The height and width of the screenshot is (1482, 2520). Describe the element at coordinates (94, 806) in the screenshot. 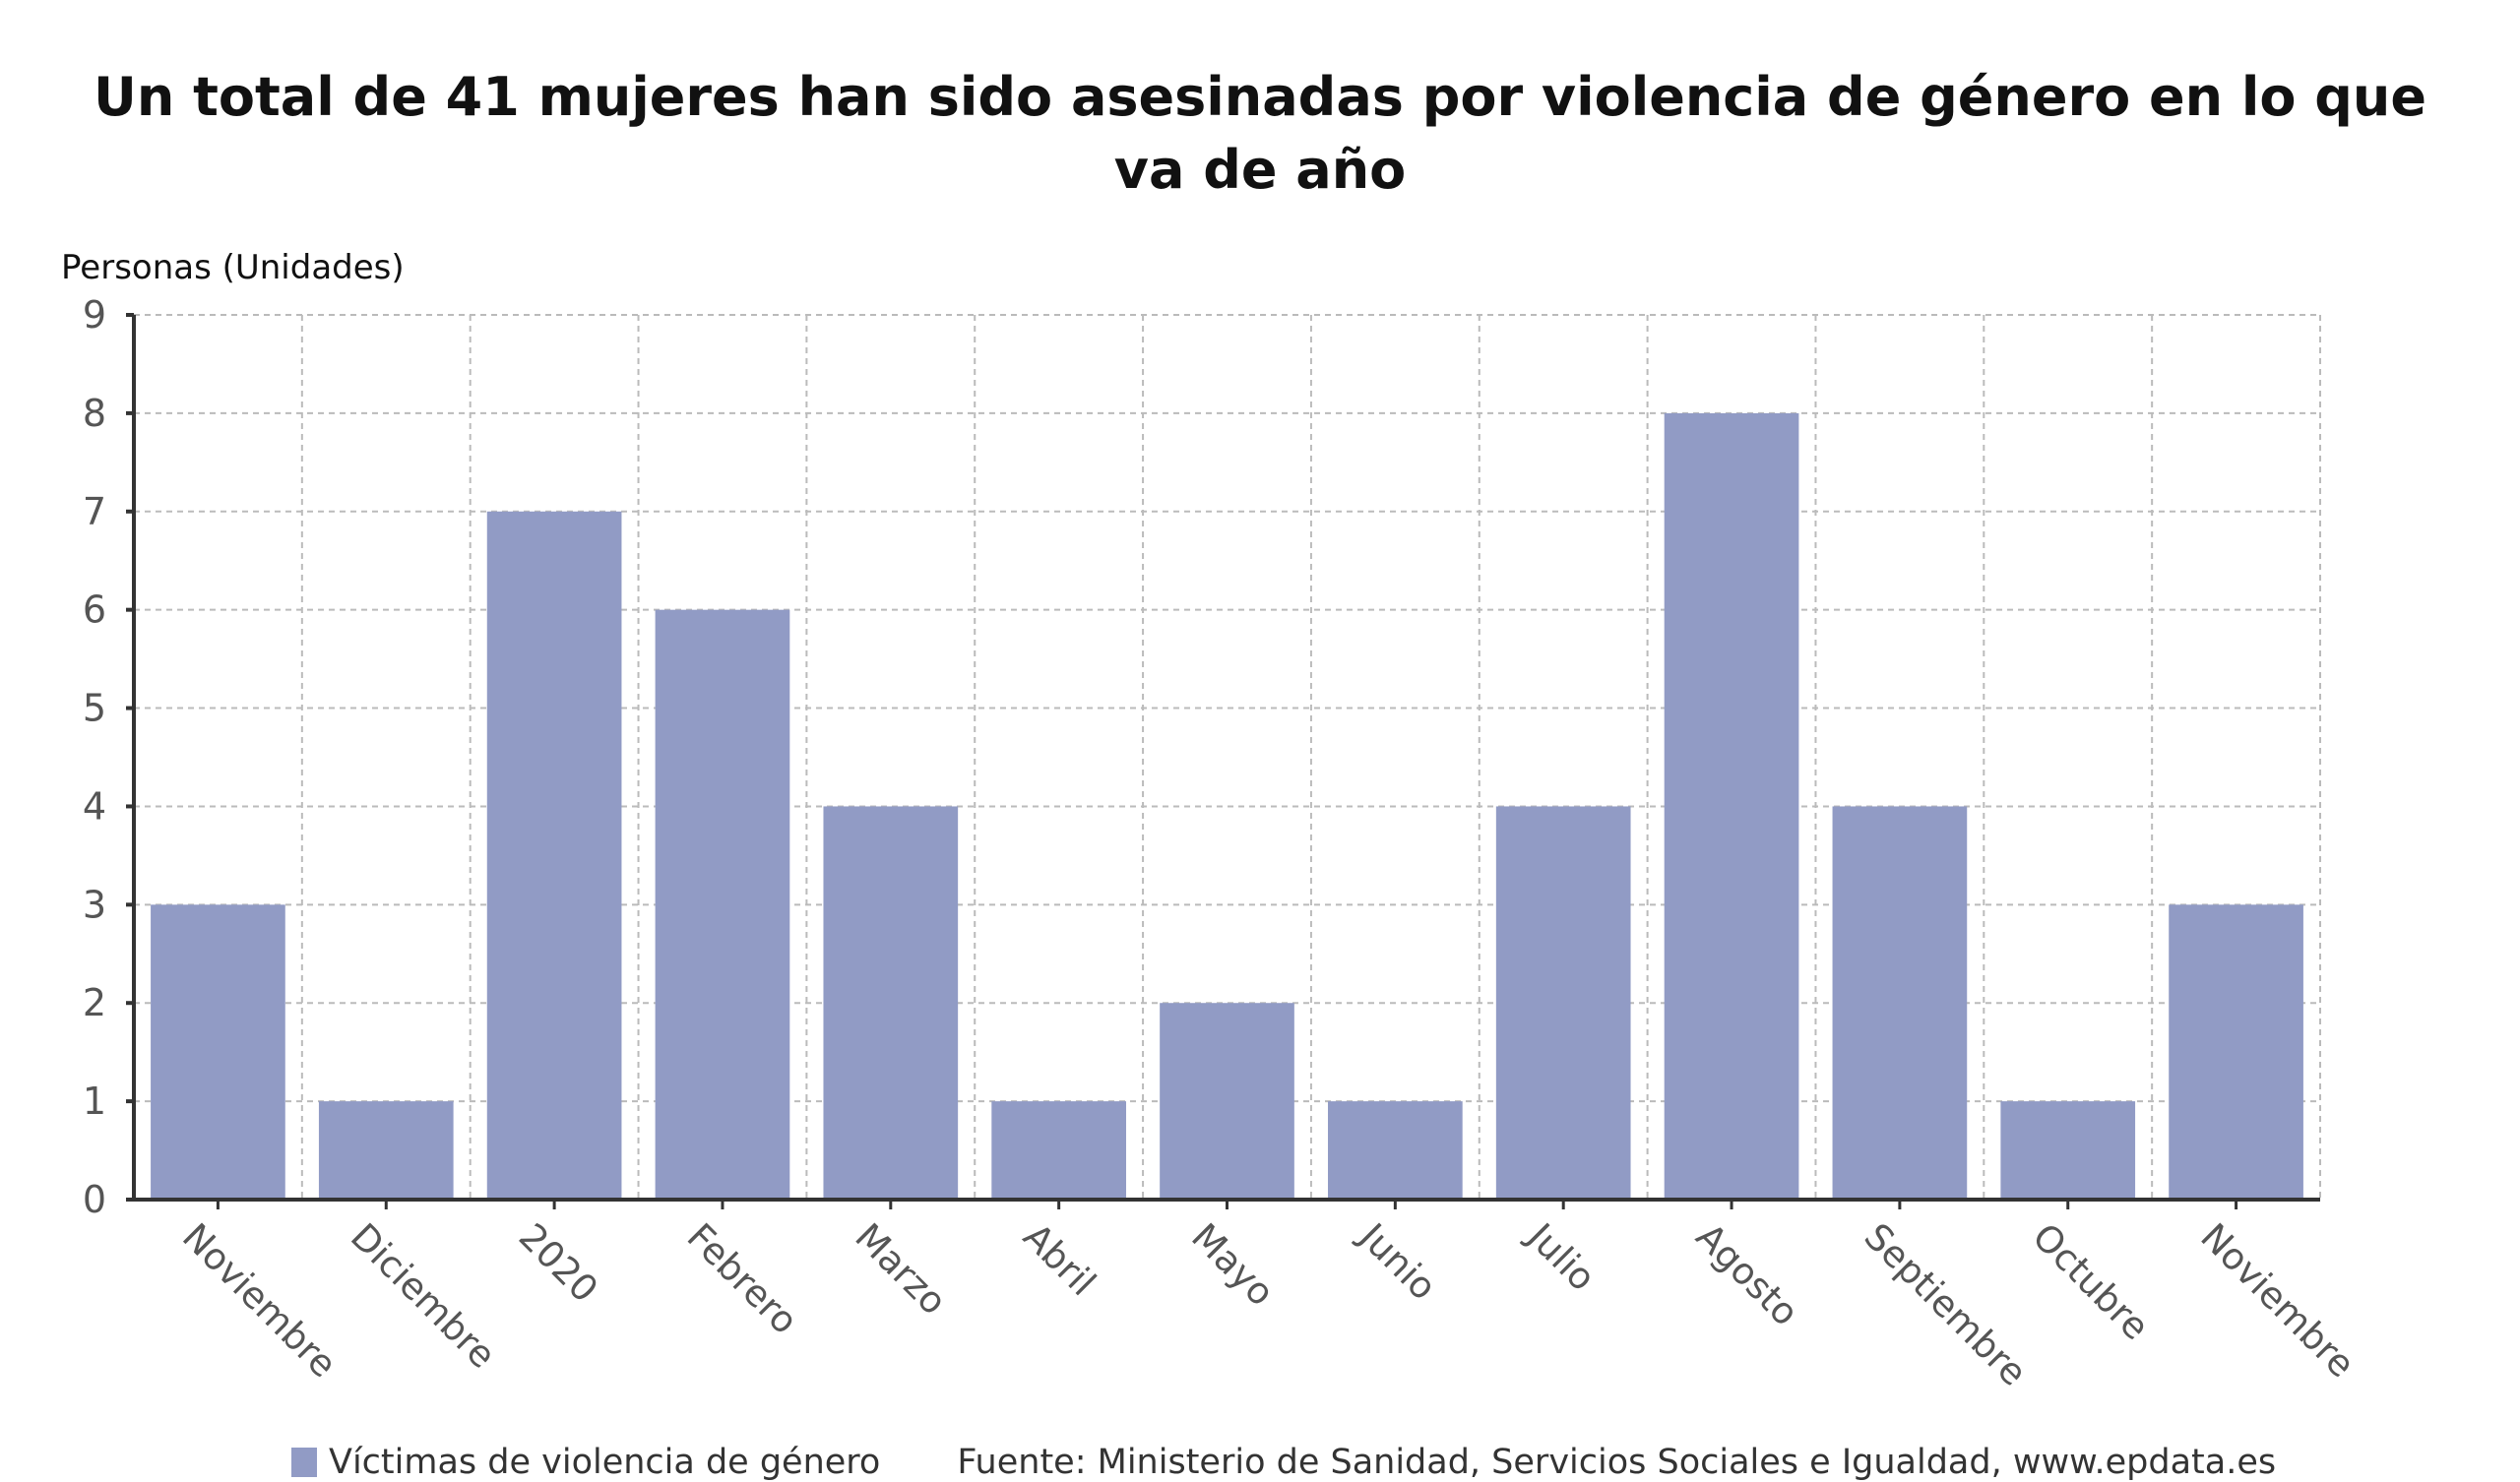

I see `y-tick-label: 4` at that location.